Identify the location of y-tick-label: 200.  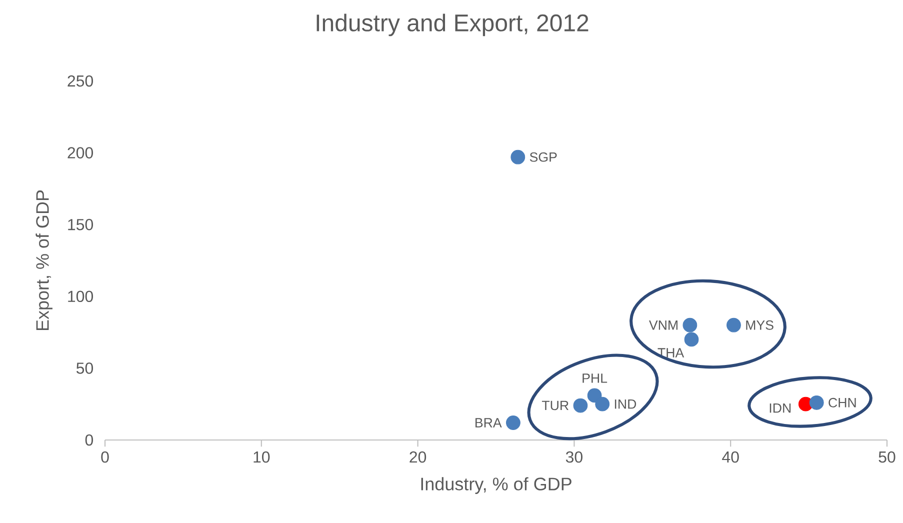
(81, 152).